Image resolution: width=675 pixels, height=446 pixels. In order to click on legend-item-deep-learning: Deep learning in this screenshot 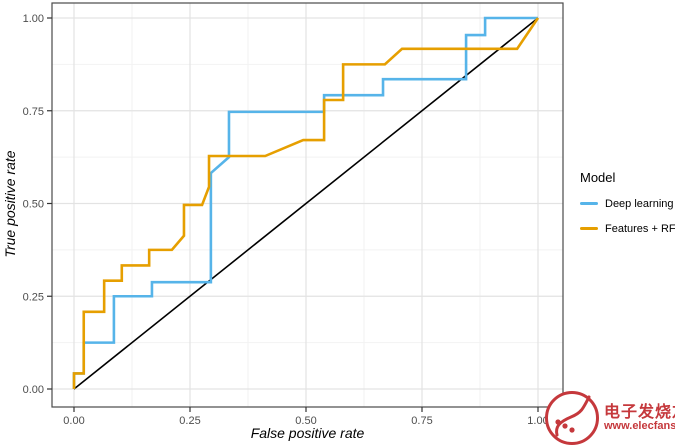, I will do `click(627, 203)`.